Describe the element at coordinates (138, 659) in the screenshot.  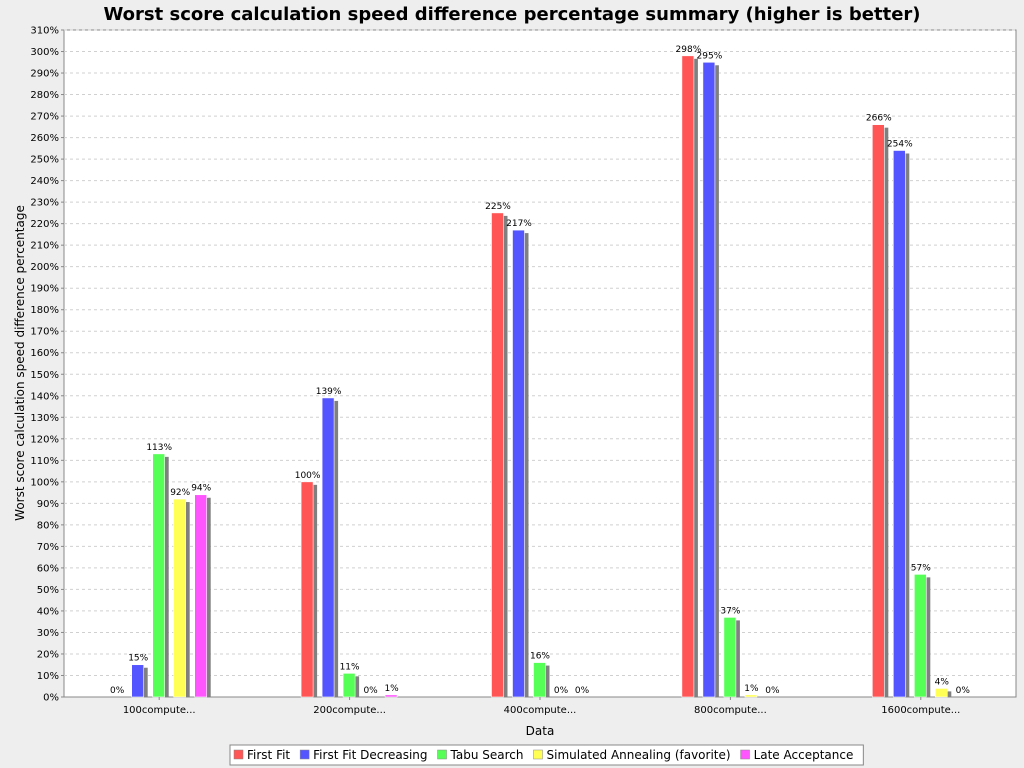
I see `data-label: 15%` at that location.